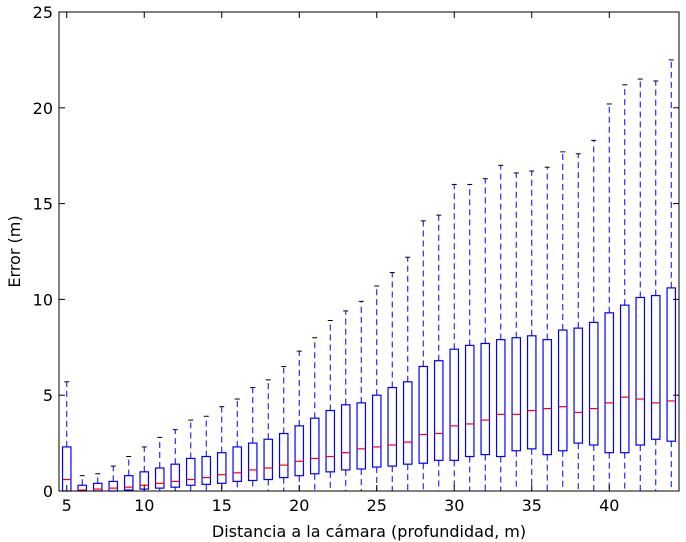 The image size is (686, 542). What do you see at coordinates (609, 505) in the screenshot?
I see `x-tick-label: 40` at bounding box center [609, 505].